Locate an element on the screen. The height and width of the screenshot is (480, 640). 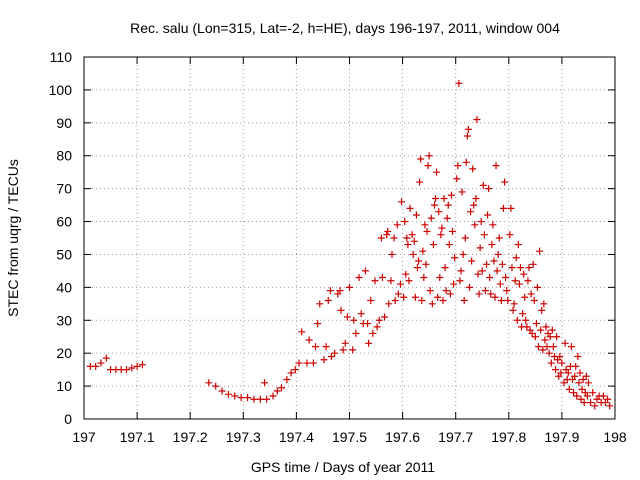
x-tick-label: 197 is located at coordinates (84, 437).